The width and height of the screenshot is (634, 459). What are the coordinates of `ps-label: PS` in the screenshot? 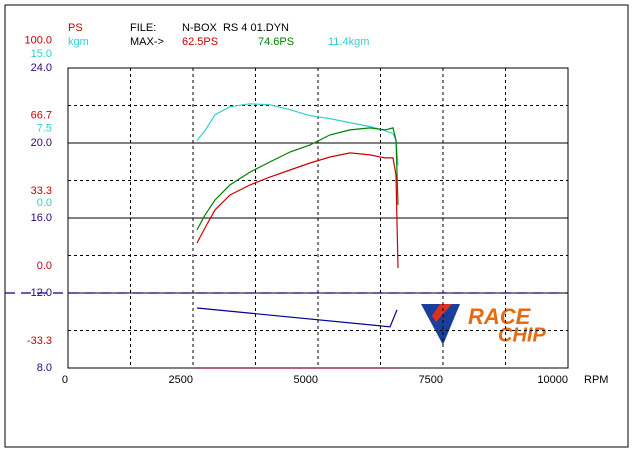 It's located at (75, 28).